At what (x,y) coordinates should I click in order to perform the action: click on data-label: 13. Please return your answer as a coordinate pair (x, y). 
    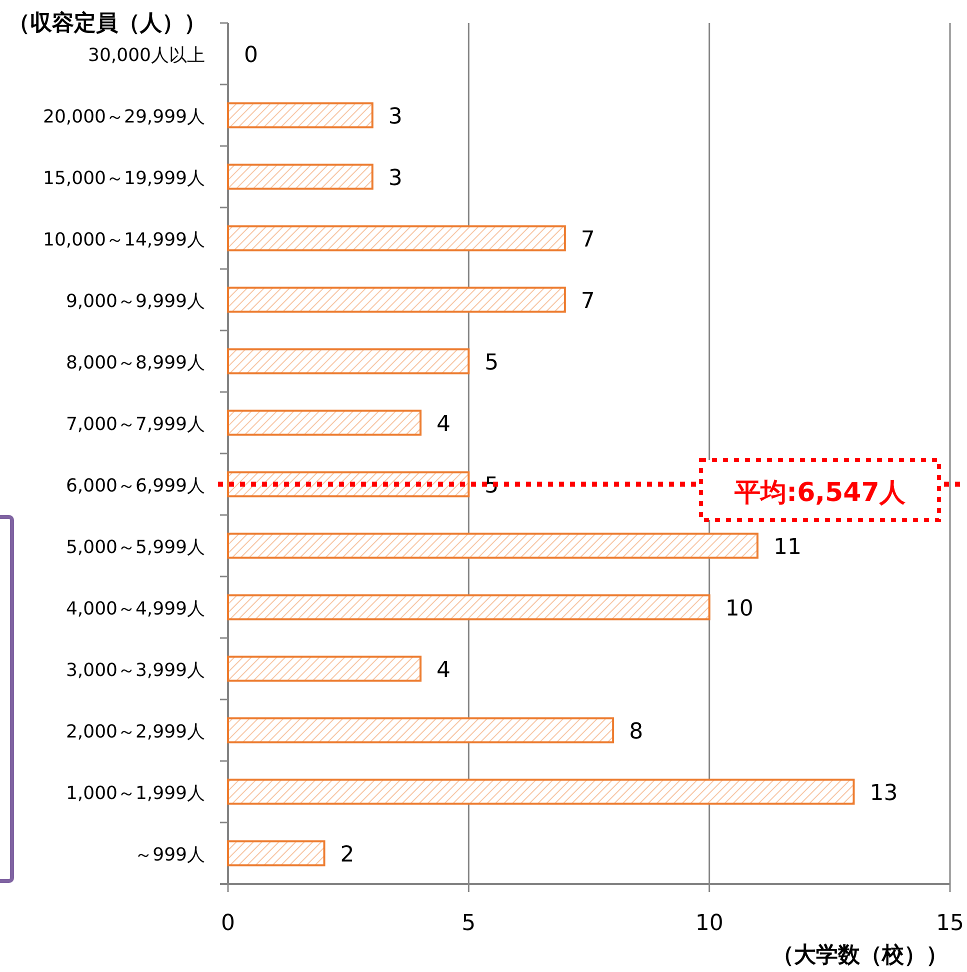
    Looking at the image, I should click on (884, 793).